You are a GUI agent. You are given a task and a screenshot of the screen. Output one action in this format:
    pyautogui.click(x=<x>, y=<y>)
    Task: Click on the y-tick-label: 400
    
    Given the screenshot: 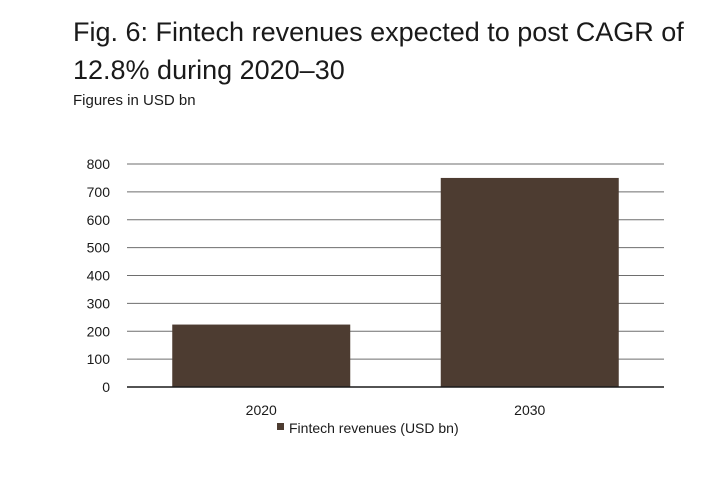 What is the action you would take?
    pyautogui.click(x=99, y=276)
    